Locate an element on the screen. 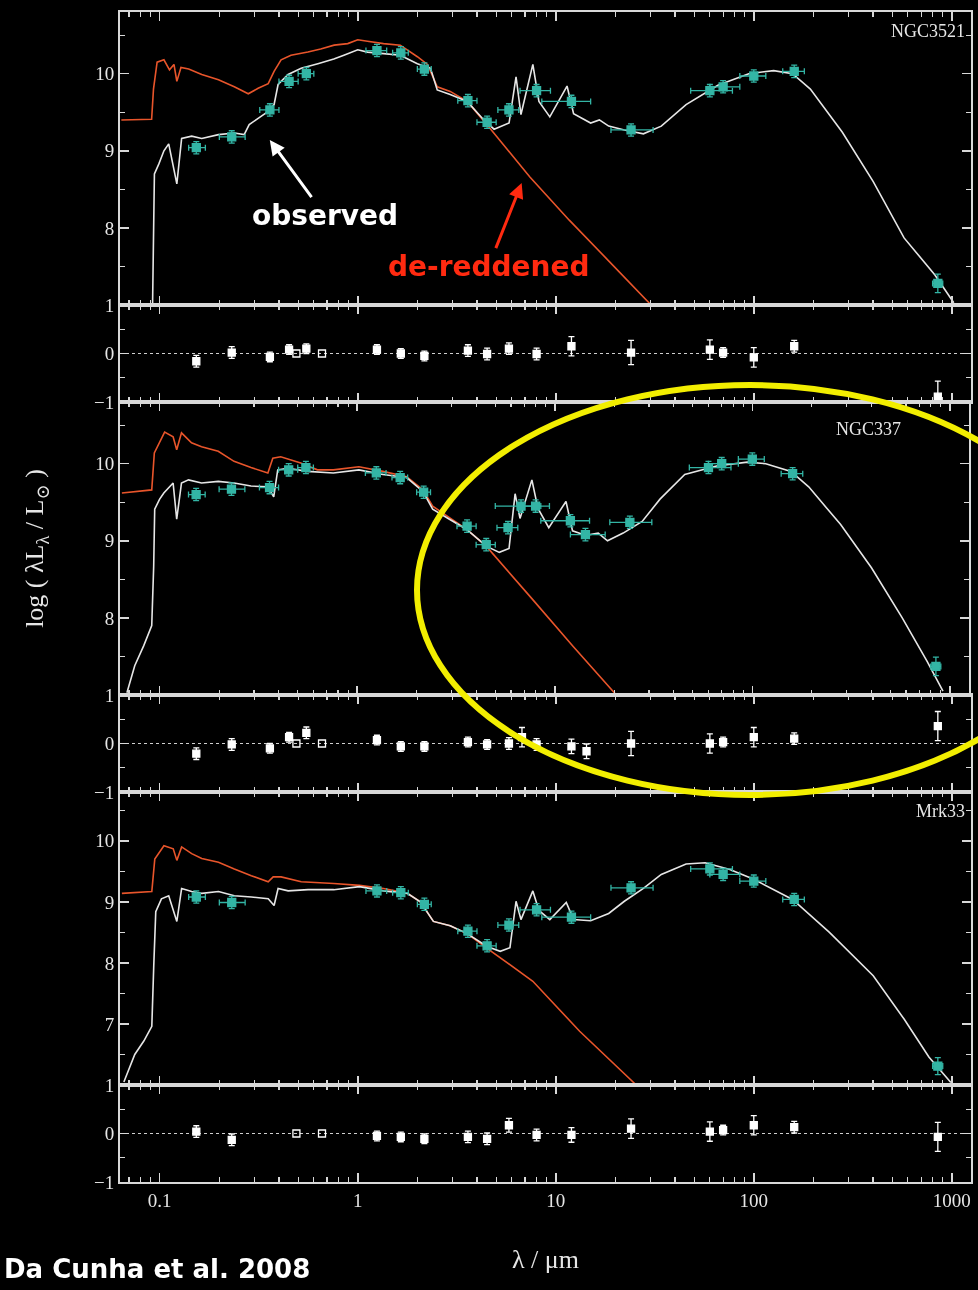 This screenshot has height=1290, width=978. x-axis-title: λ / μm is located at coordinates (545, 1259).